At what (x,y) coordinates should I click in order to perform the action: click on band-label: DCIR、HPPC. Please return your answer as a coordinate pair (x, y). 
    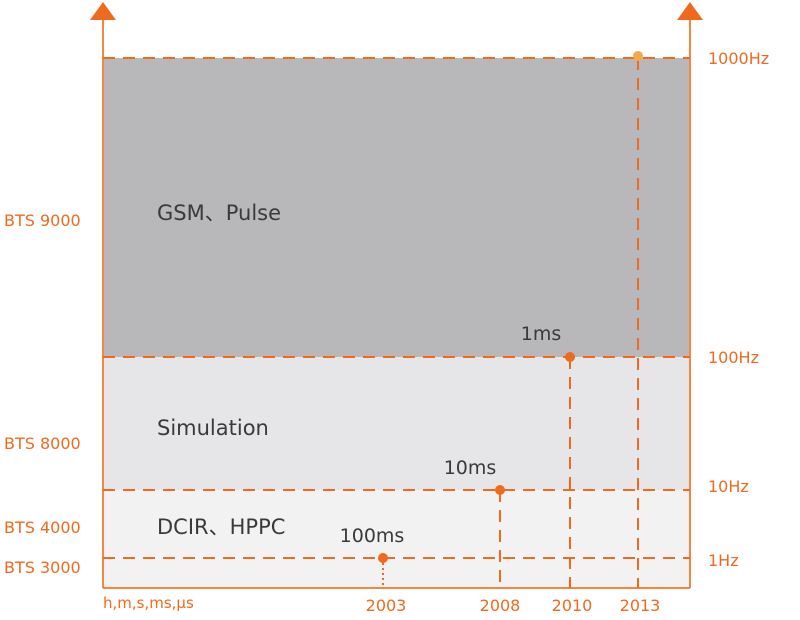
    Looking at the image, I should click on (221, 527).